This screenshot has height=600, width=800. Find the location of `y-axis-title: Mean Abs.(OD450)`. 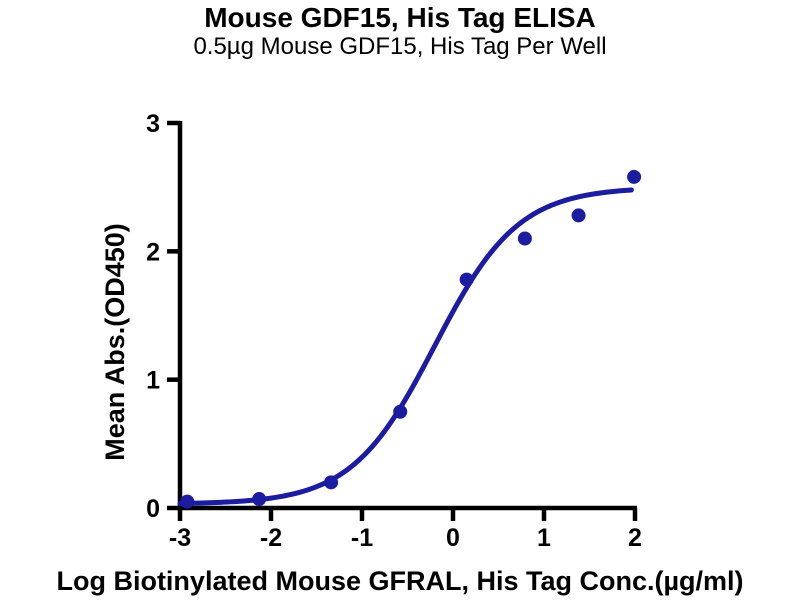

y-axis-title: Mean Abs.(OD450) is located at coordinates (115, 342).